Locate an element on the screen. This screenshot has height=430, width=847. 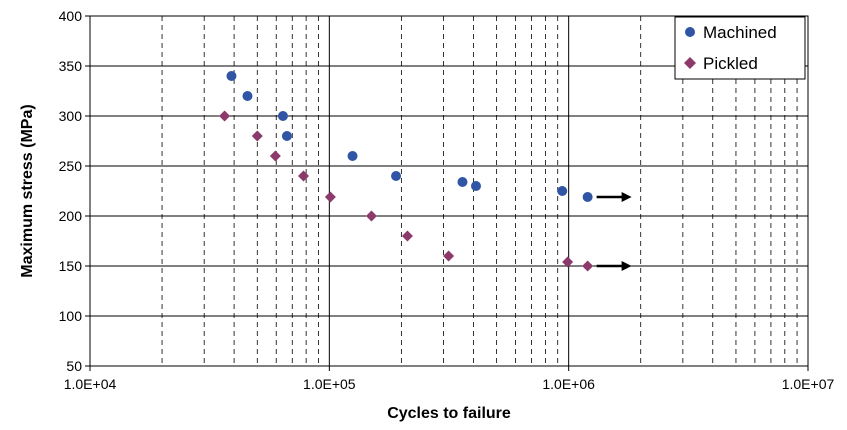
x-axis-ticks: 1.0E+04 1.0E+05 1.0E+06 1.0E+07 is located at coordinates (449, 379).